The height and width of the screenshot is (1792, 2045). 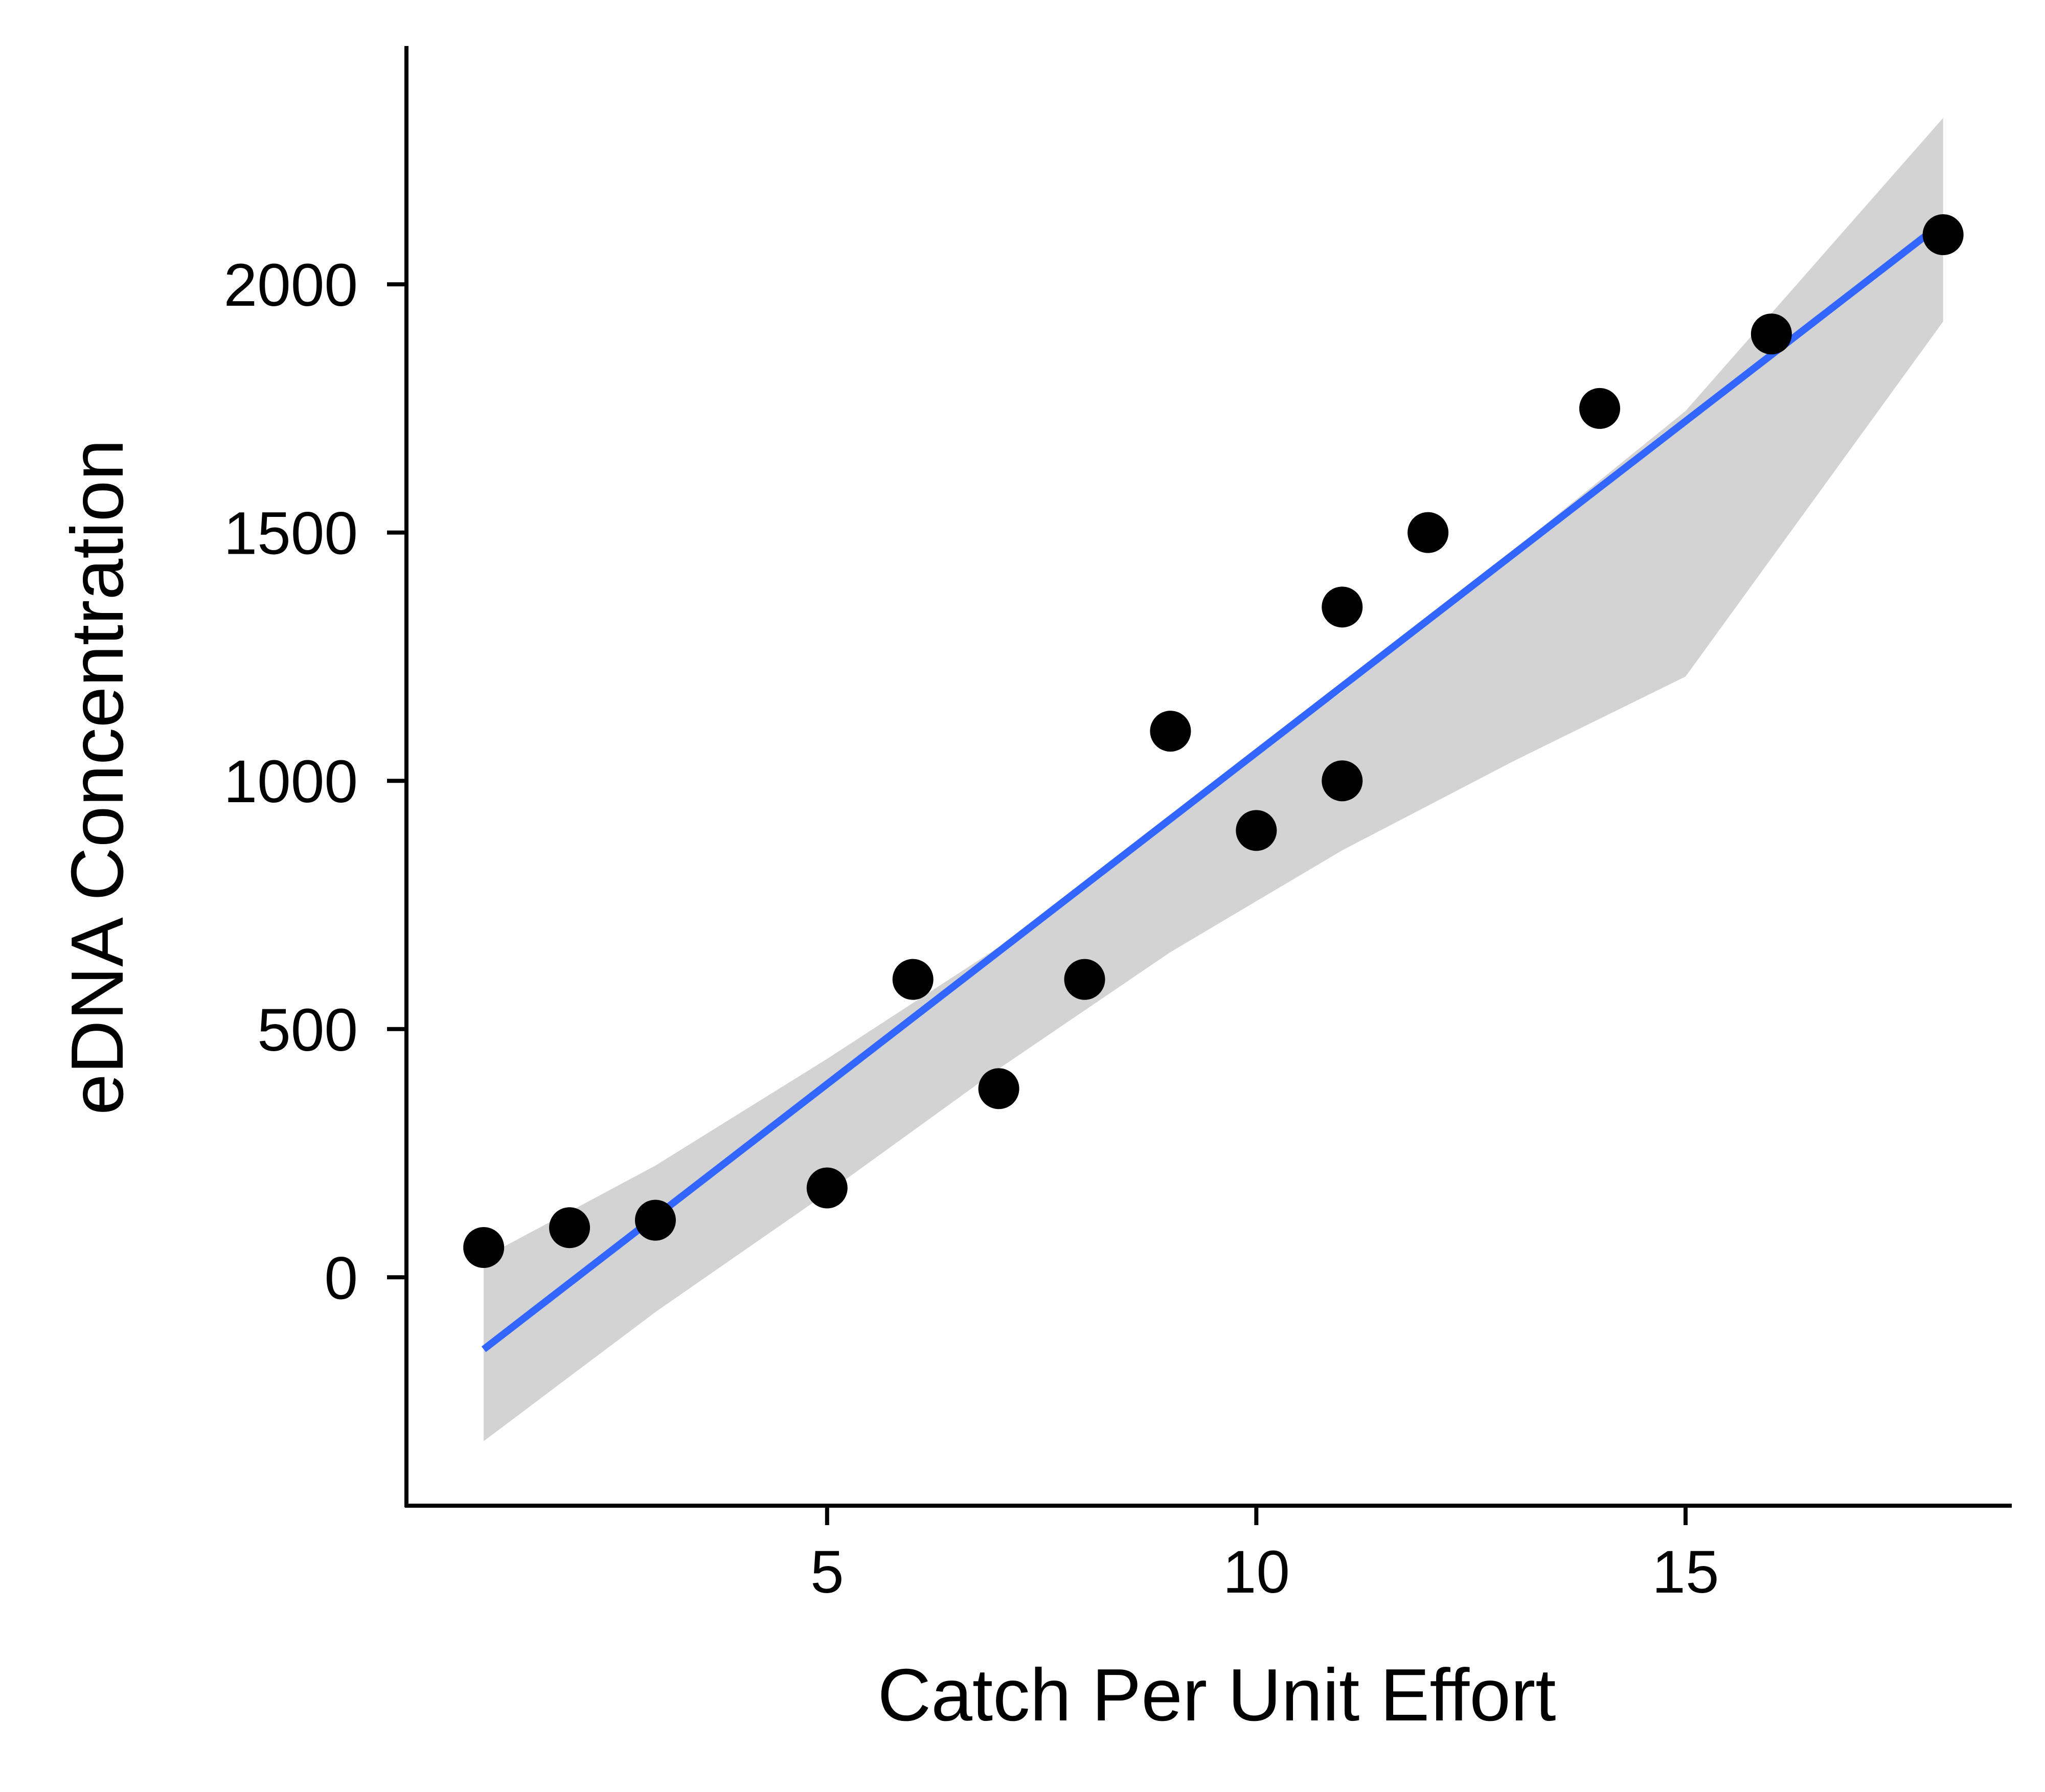 What do you see at coordinates (341, 1278) in the screenshot?
I see `y-tick-label: 0` at bounding box center [341, 1278].